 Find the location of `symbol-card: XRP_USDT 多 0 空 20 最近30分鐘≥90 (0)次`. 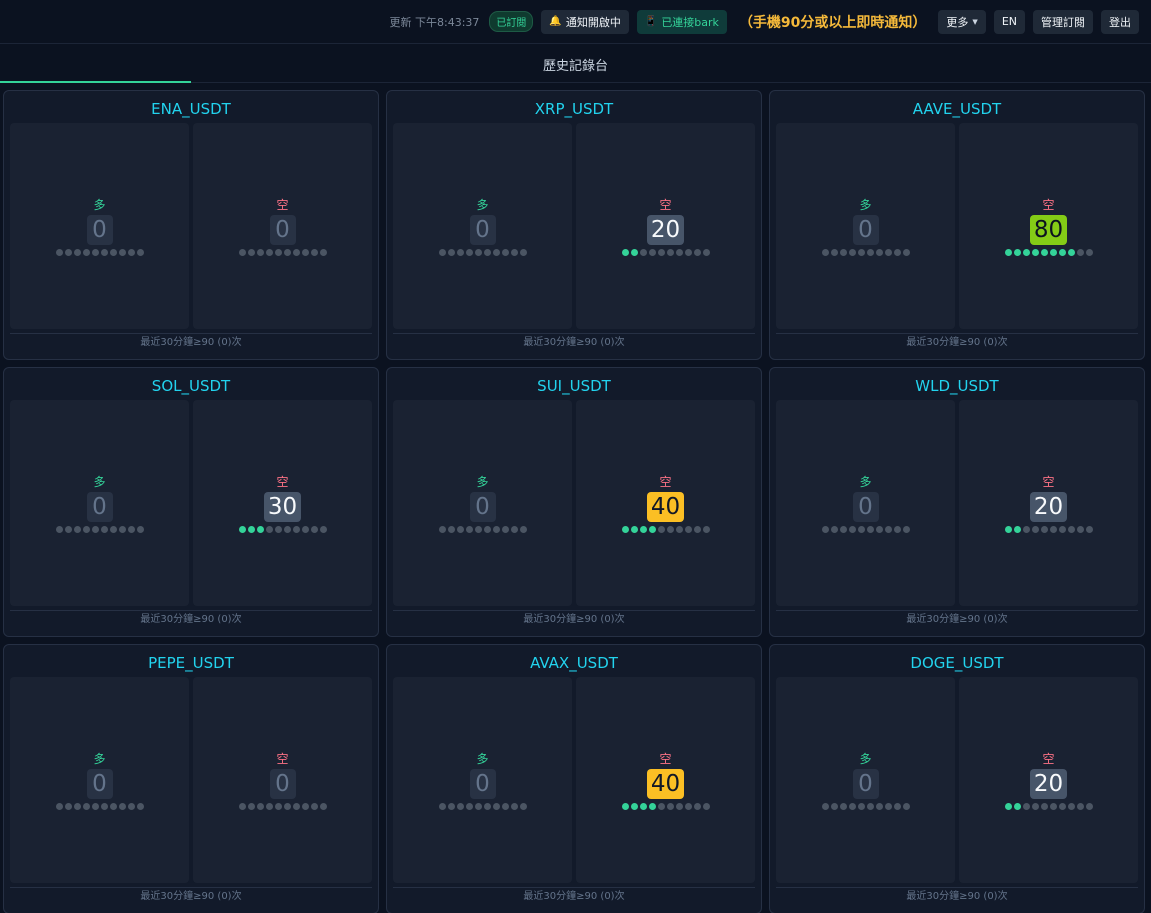

symbol-card: XRP_USDT 多 0 空 20 最近30分鐘≥90 (0)次 is located at coordinates (574, 225).